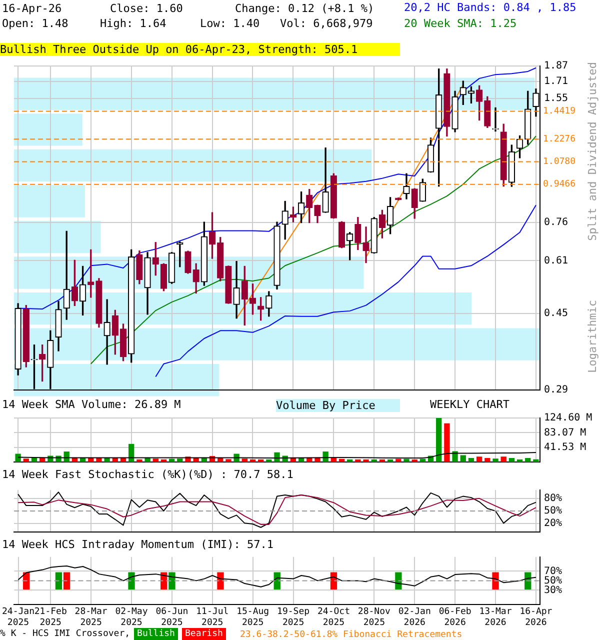  What do you see at coordinates (556, 66) in the screenshot?
I see `y-tick-label: 1.87` at bounding box center [556, 66].